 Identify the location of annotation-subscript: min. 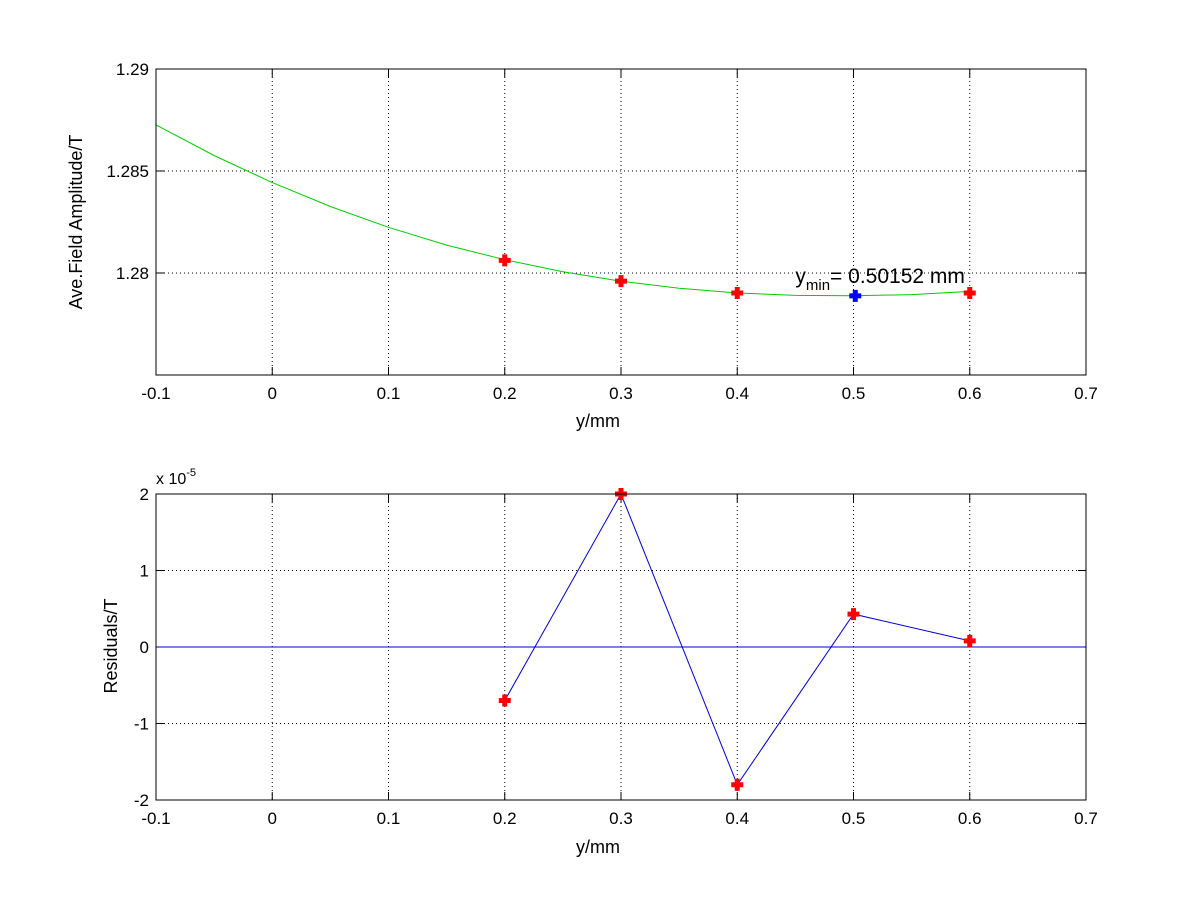
(818, 285).